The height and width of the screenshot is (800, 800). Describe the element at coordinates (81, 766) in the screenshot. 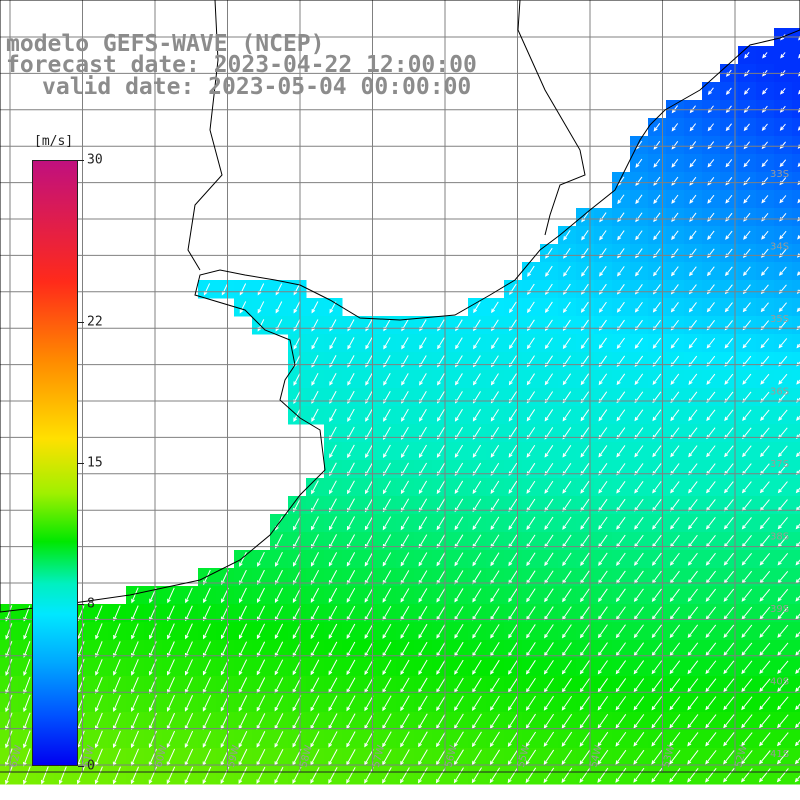

I see `colorbar-tick-mark` at that location.